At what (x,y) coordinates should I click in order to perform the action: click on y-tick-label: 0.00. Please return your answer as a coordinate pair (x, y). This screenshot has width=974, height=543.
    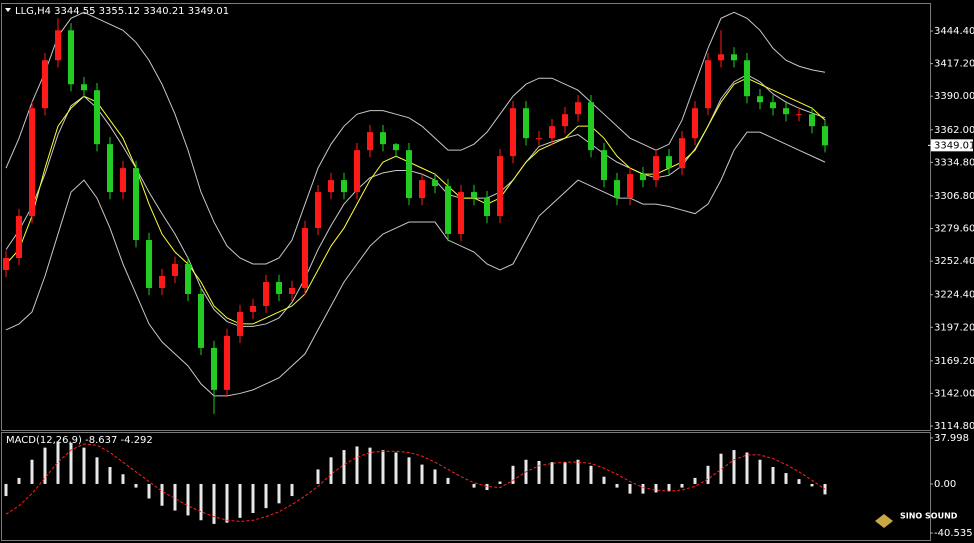
    Looking at the image, I should click on (945, 484).